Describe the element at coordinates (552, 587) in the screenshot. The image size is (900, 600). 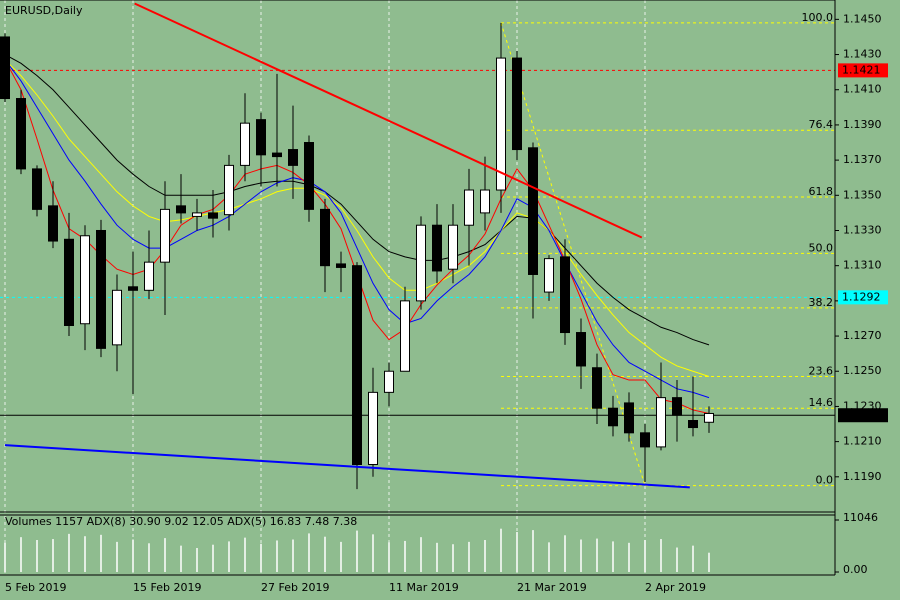
I see `x-tick-label: 21 Mar 2019` at that location.